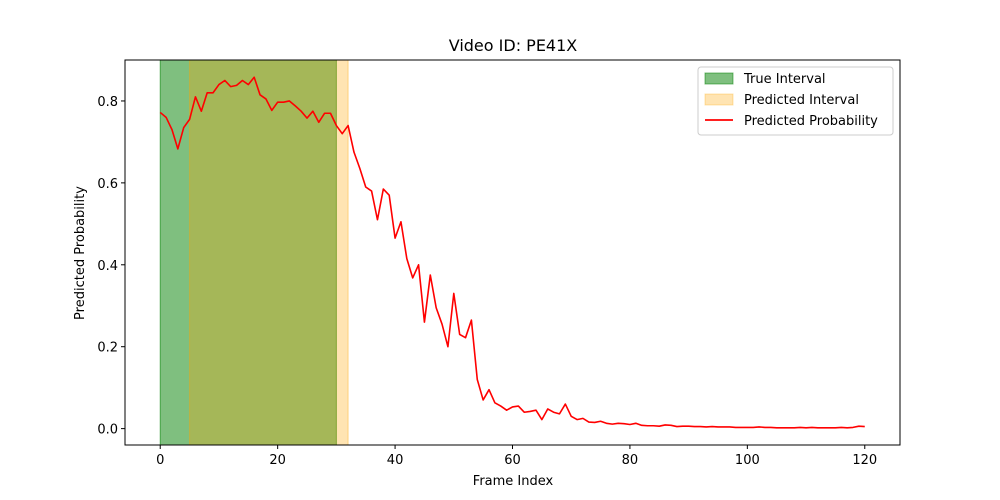 The width and height of the screenshot is (1000, 500). What do you see at coordinates (512, 460) in the screenshot?
I see `x-tick-label: 60` at bounding box center [512, 460].